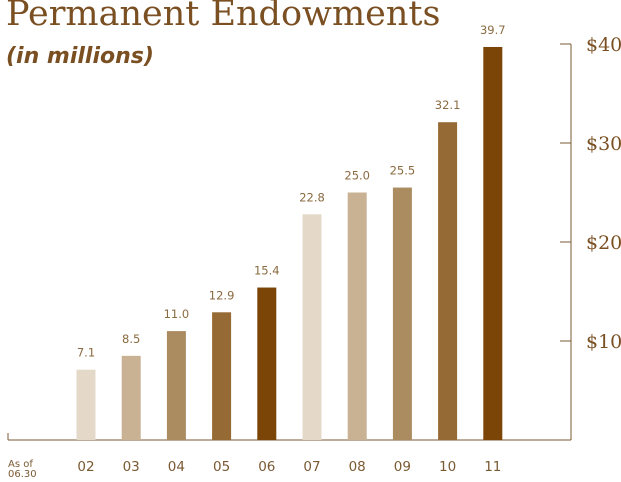 The width and height of the screenshot is (621, 482). Describe the element at coordinates (402, 467) in the screenshot. I see `x-tick-label: 09` at that location.